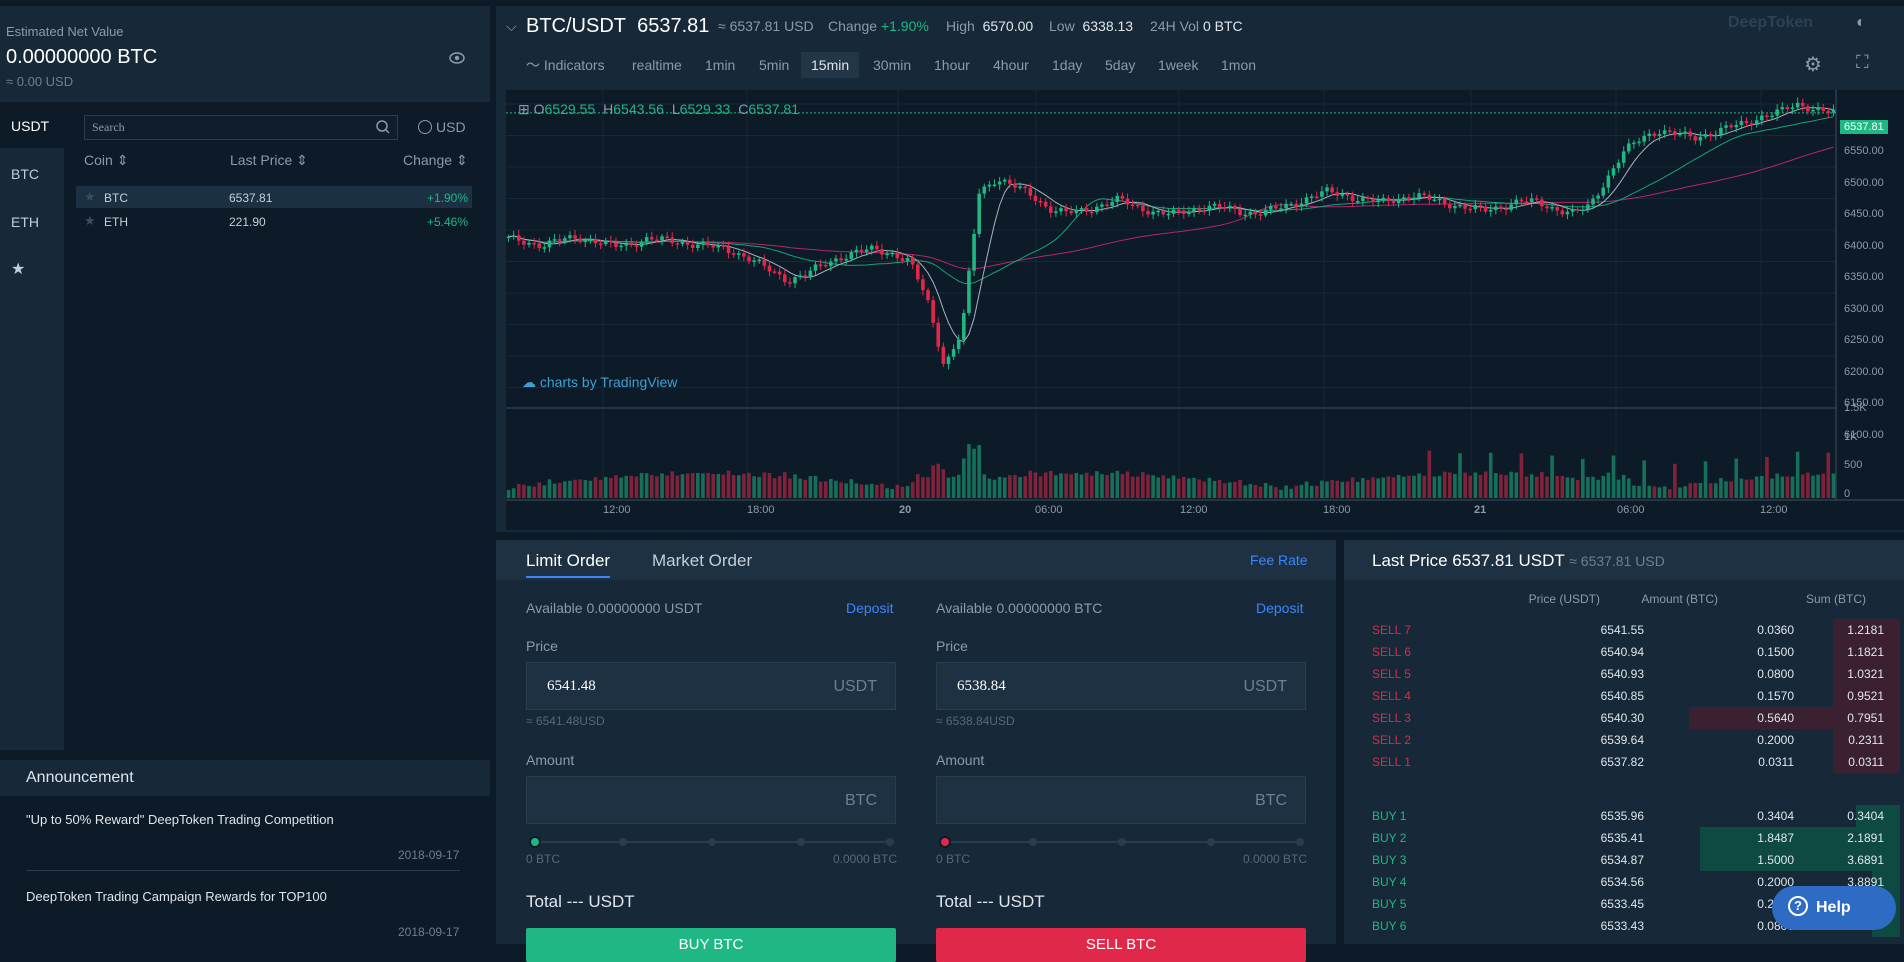 The height and width of the screenshot is (962, 1904). What do you see at coordinates (774, 65) in the screenshot?
I see `interval-5min: 5min` at bounding box center [774, 65].